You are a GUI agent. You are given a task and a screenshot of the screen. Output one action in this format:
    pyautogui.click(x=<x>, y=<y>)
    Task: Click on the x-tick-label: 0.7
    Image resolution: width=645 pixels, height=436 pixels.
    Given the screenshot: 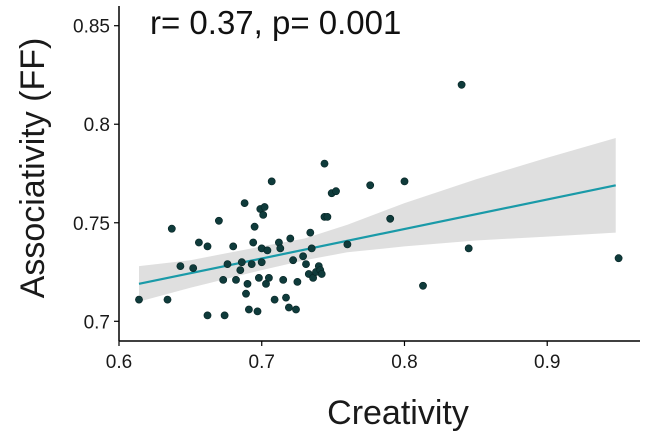 What is the action you would take?
    pyautogui.click(x=262, y=362)
    